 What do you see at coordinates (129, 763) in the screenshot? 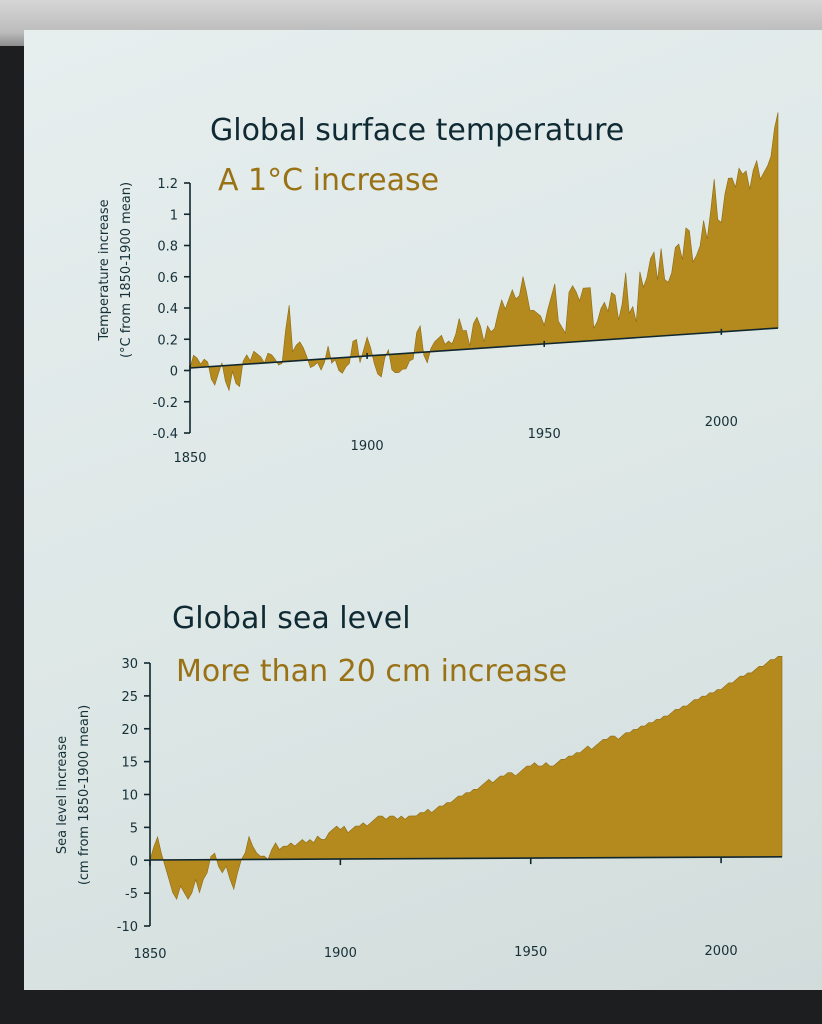
I see `sea-y-tick-label: 15` at bounding box center [129, 763].